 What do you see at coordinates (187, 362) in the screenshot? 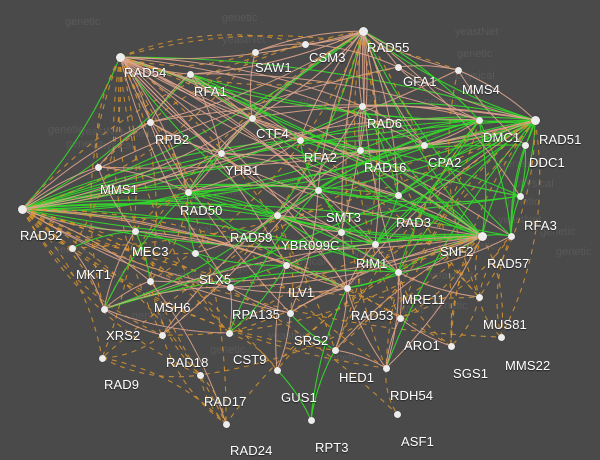
I see `node-label-rad18: RAD18` at bounding box center [187, 362].